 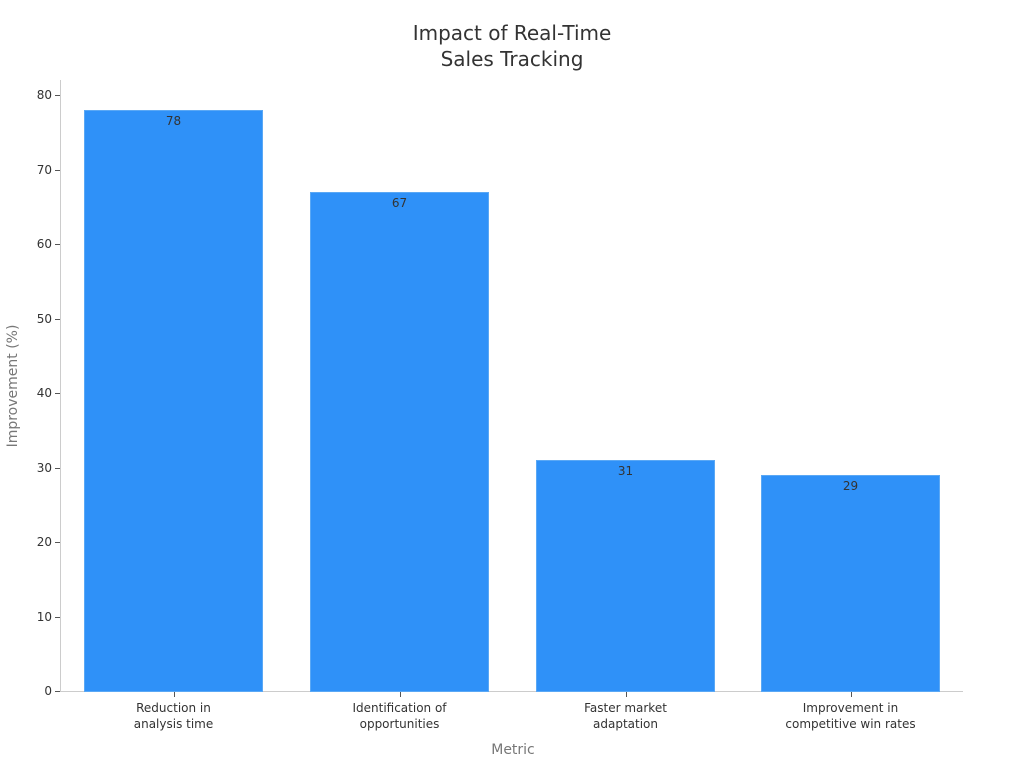 I want to click on y-tick-label: 50, so click(x=44, y=318).